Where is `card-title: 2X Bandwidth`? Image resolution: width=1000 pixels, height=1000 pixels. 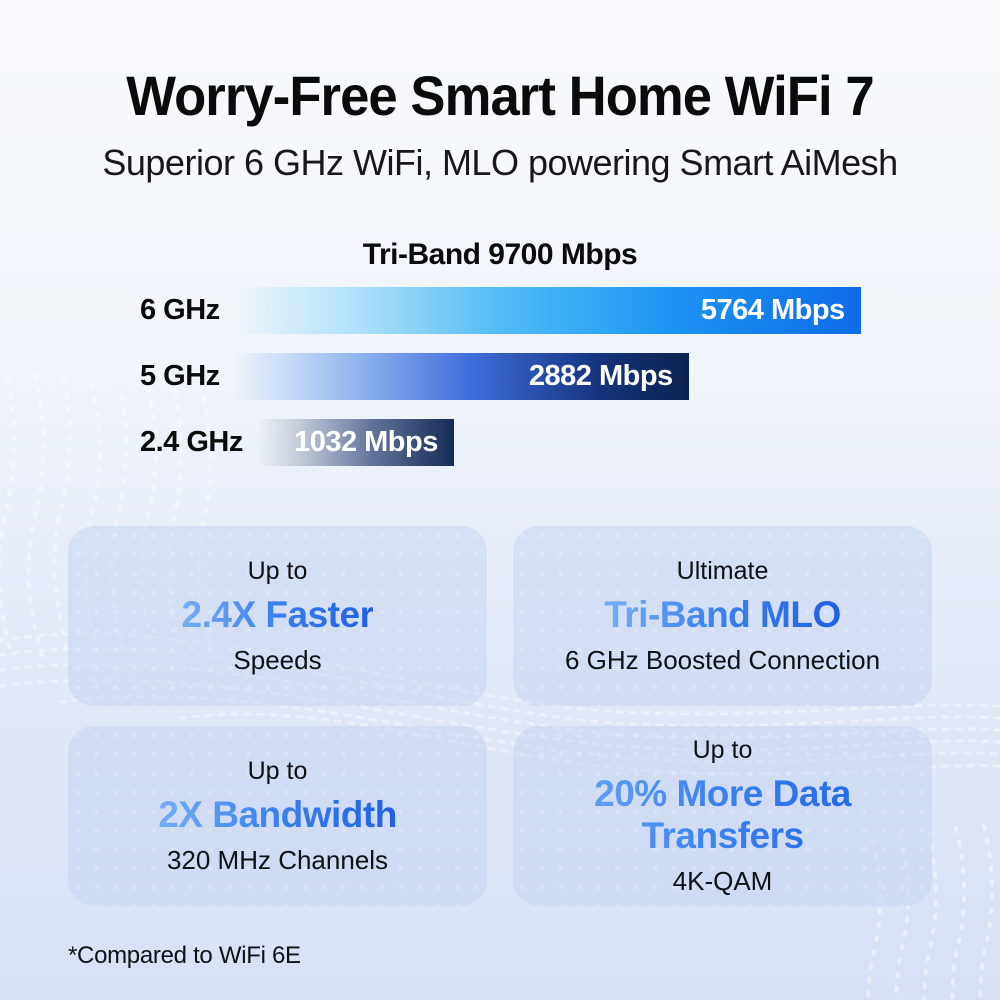 card-title: 2X Bandwidth is located at coordinates (277, 814).